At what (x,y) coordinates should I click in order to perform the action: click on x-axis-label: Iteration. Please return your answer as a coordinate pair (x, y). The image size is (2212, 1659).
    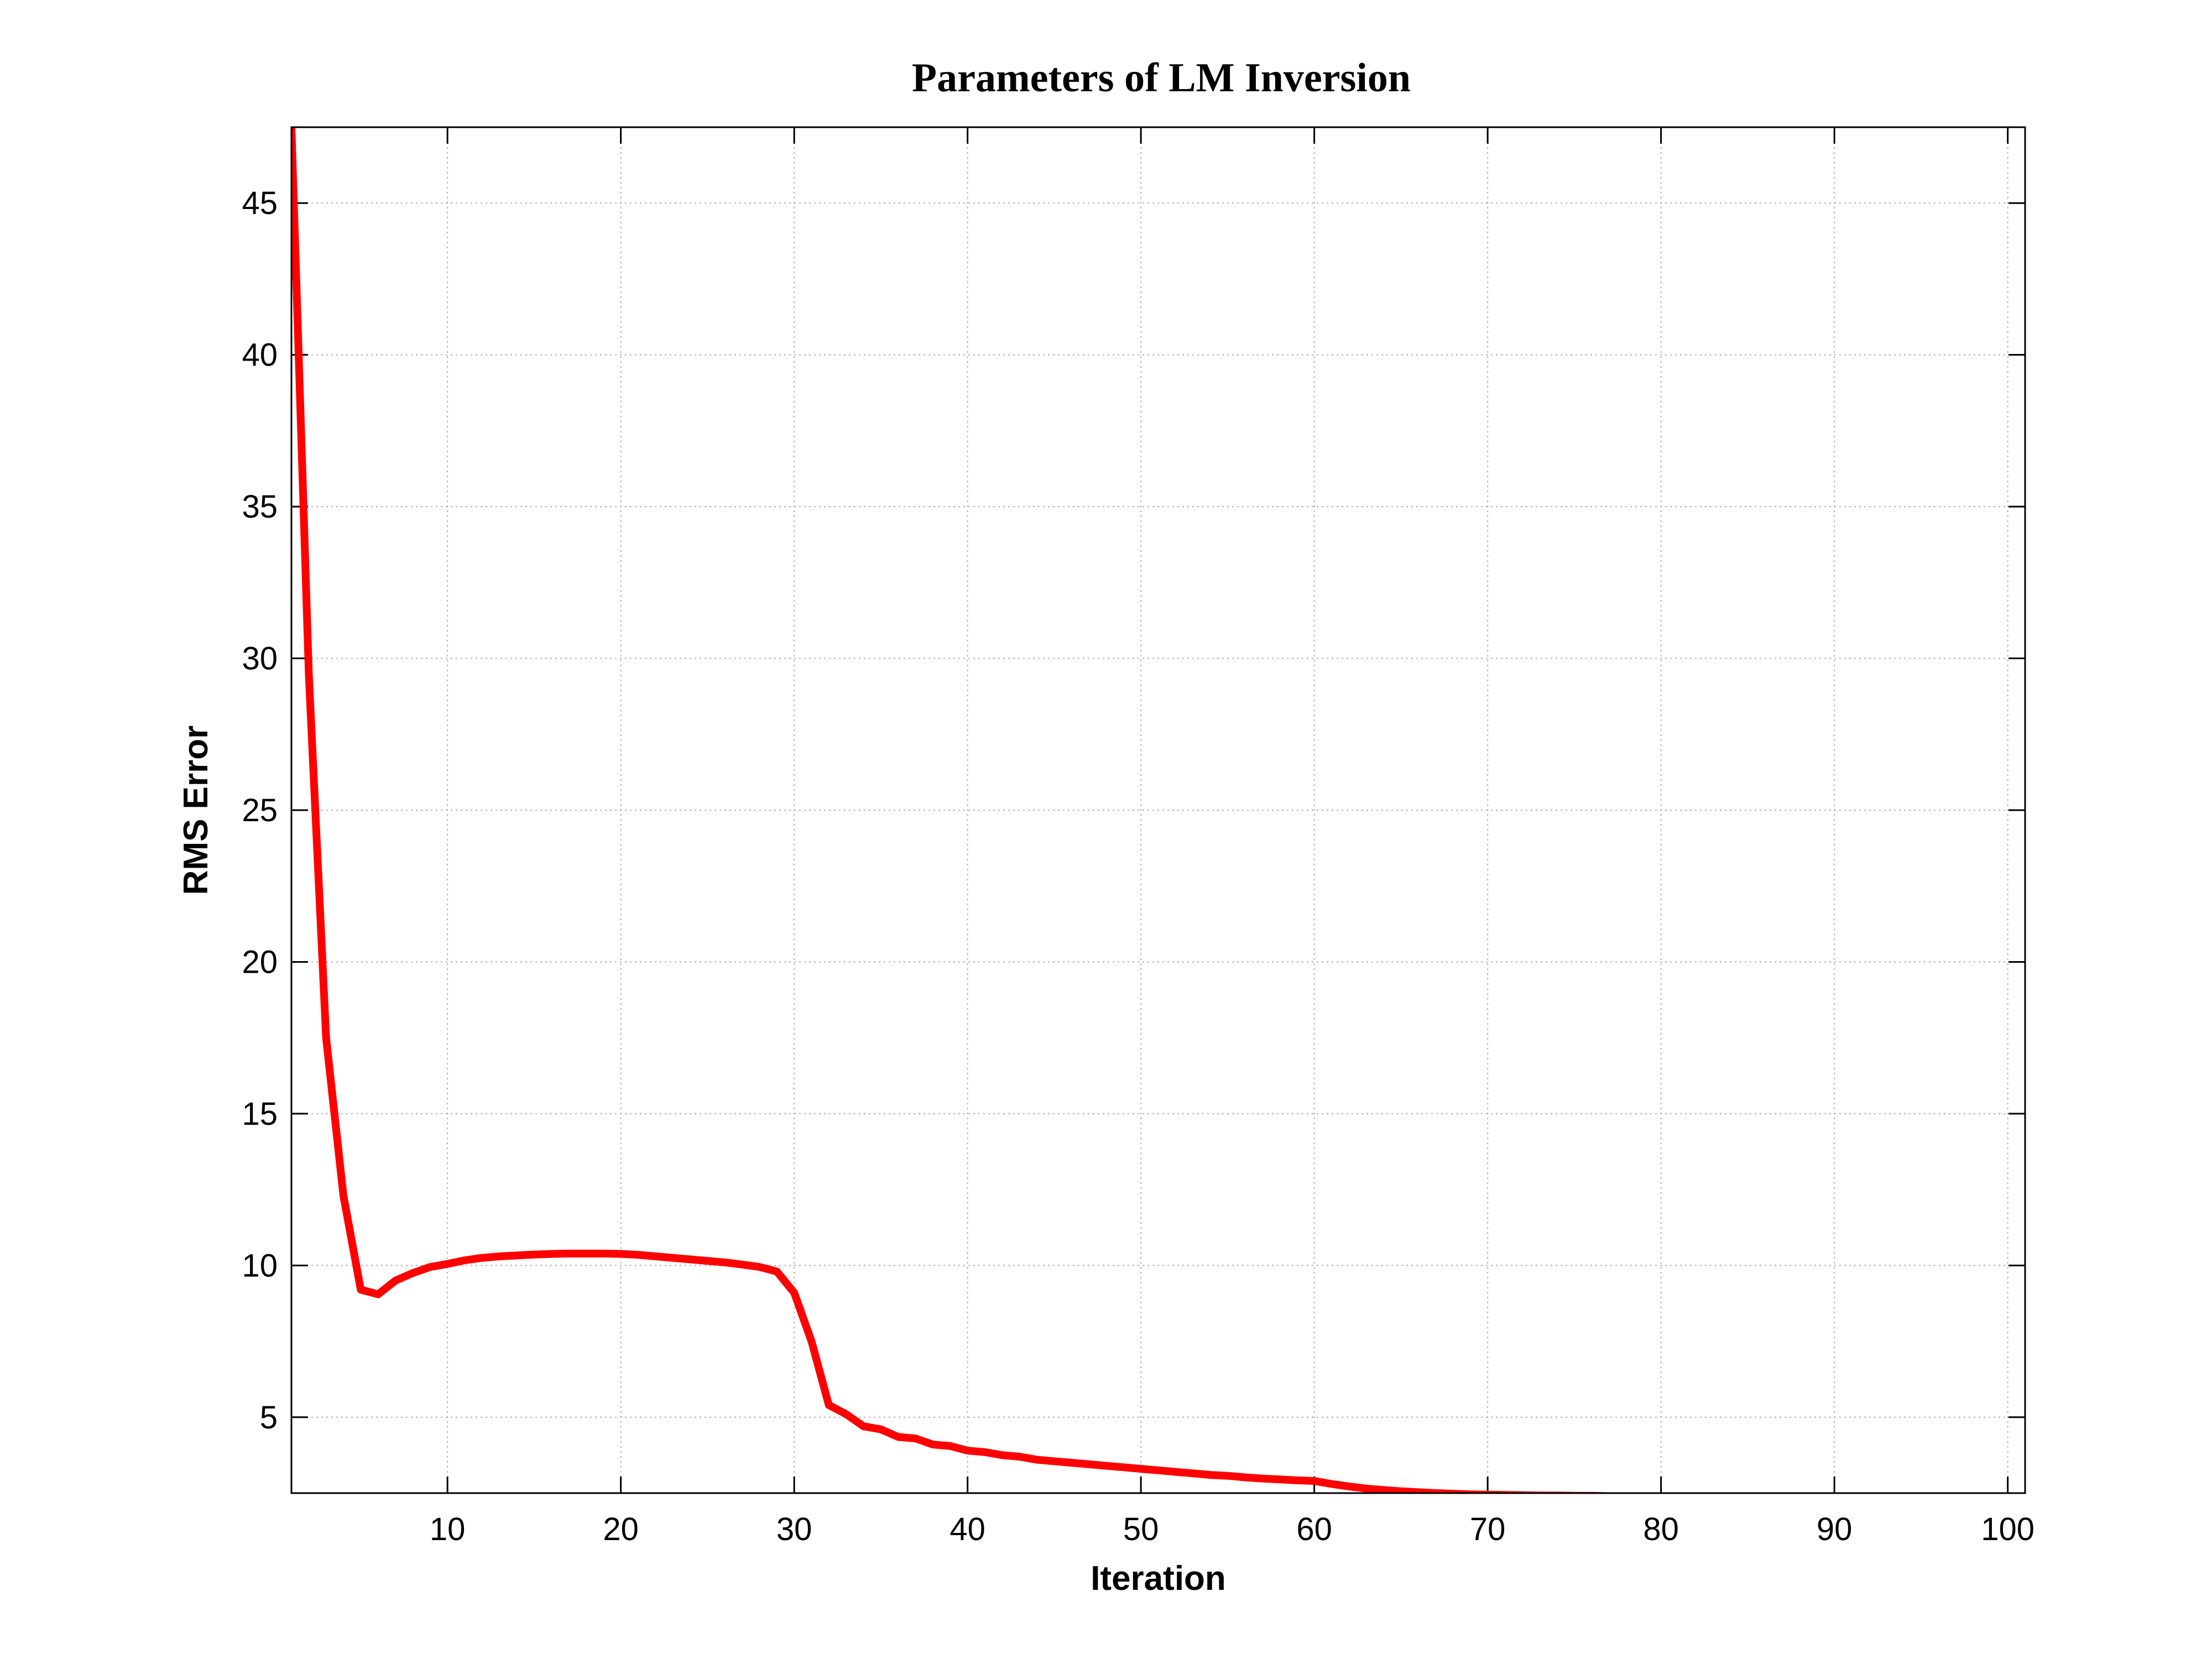
    Looking at the image, I should click on (1159, 1579).